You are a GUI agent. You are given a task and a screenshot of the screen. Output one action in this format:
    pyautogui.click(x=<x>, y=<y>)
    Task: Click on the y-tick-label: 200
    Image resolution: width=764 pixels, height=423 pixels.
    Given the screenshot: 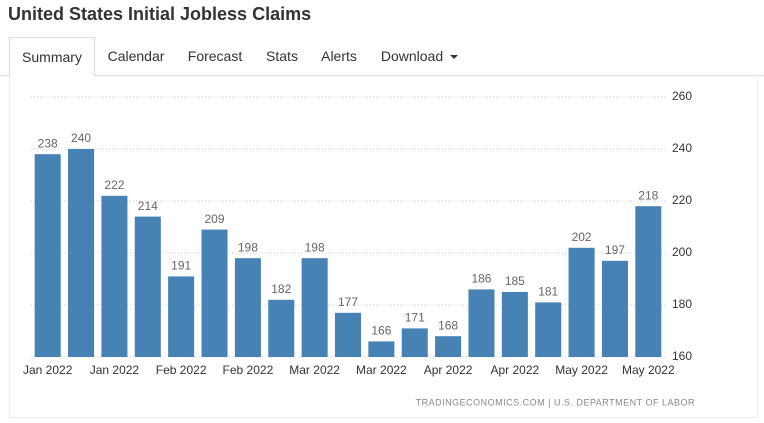 What is the action you would take?
    pyautogui.click(x=682, y=252)
    